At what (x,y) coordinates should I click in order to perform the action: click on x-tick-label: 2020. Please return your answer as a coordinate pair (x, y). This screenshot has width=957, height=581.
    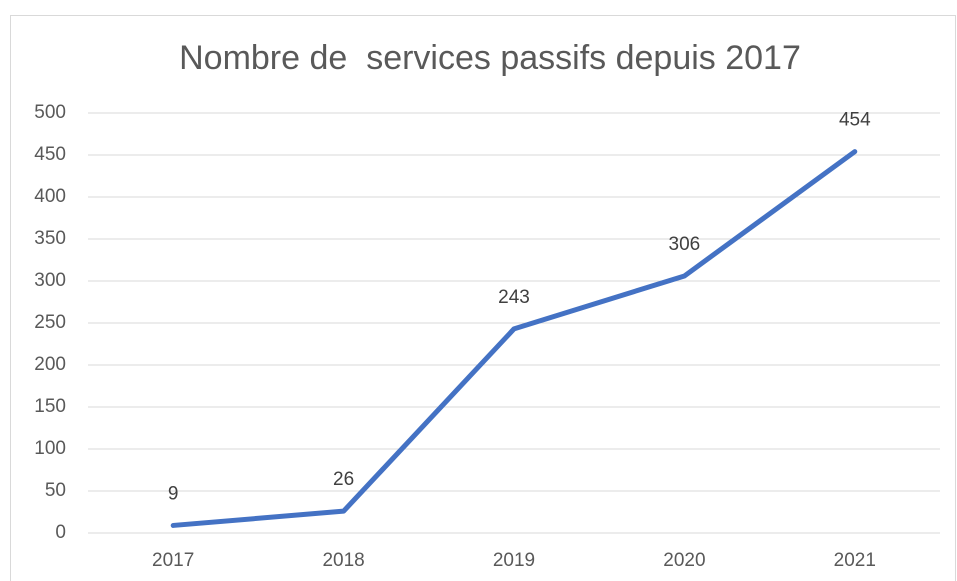
    Looking at the image, I should click on (684, 560).